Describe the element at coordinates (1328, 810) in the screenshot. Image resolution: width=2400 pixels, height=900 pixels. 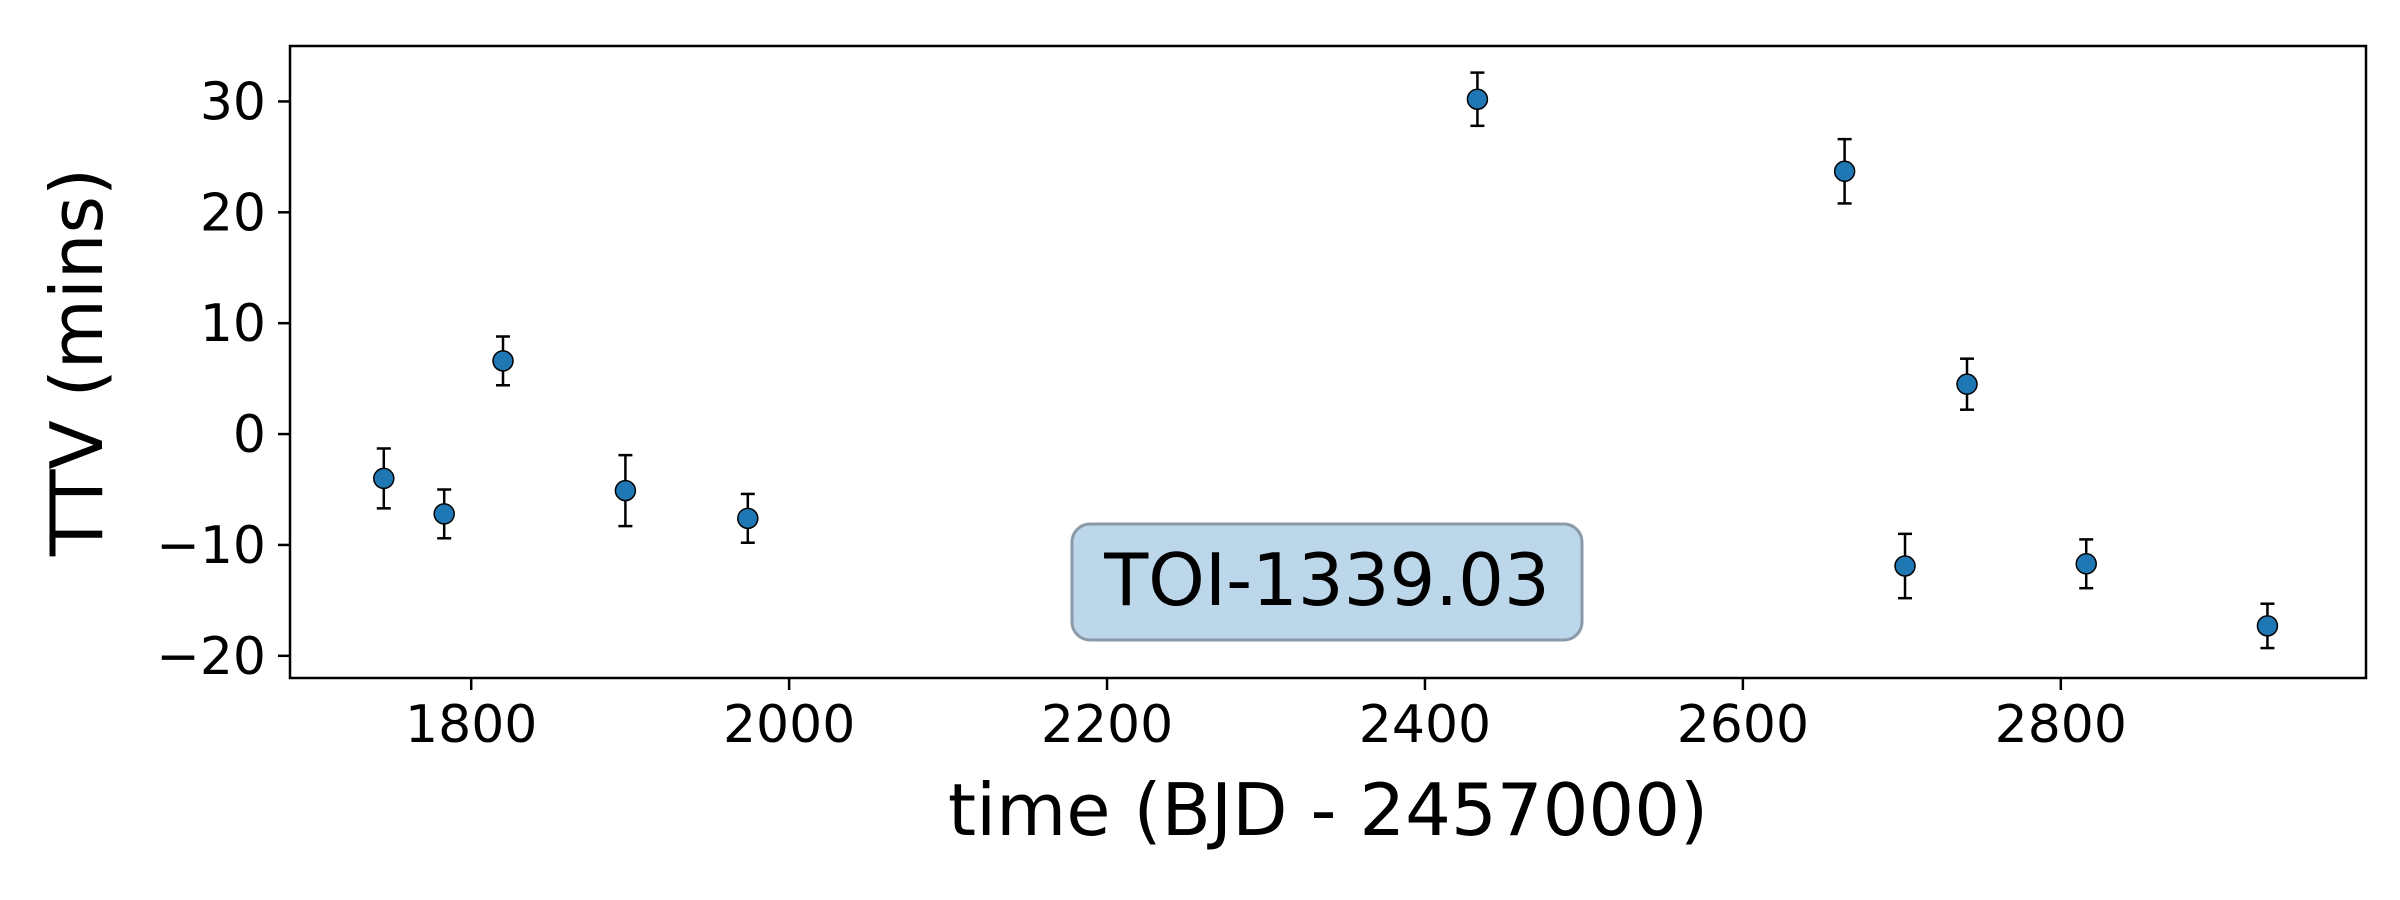
I see `x-axis-title: time (BJD - 2457000)` at that location.